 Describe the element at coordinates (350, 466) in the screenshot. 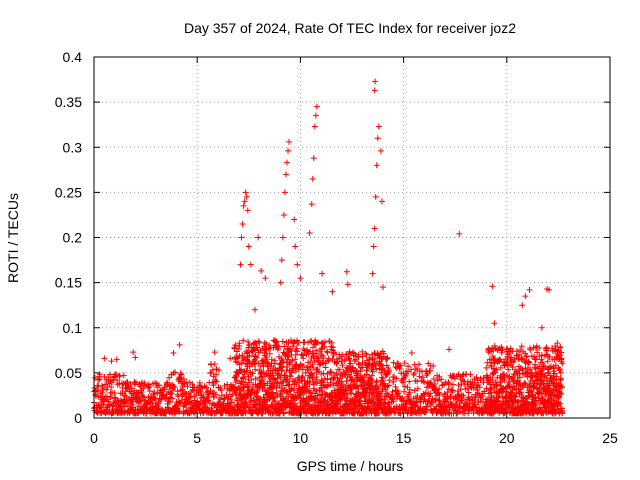

I see `x-axis-label: GPS time / hours` at that location.